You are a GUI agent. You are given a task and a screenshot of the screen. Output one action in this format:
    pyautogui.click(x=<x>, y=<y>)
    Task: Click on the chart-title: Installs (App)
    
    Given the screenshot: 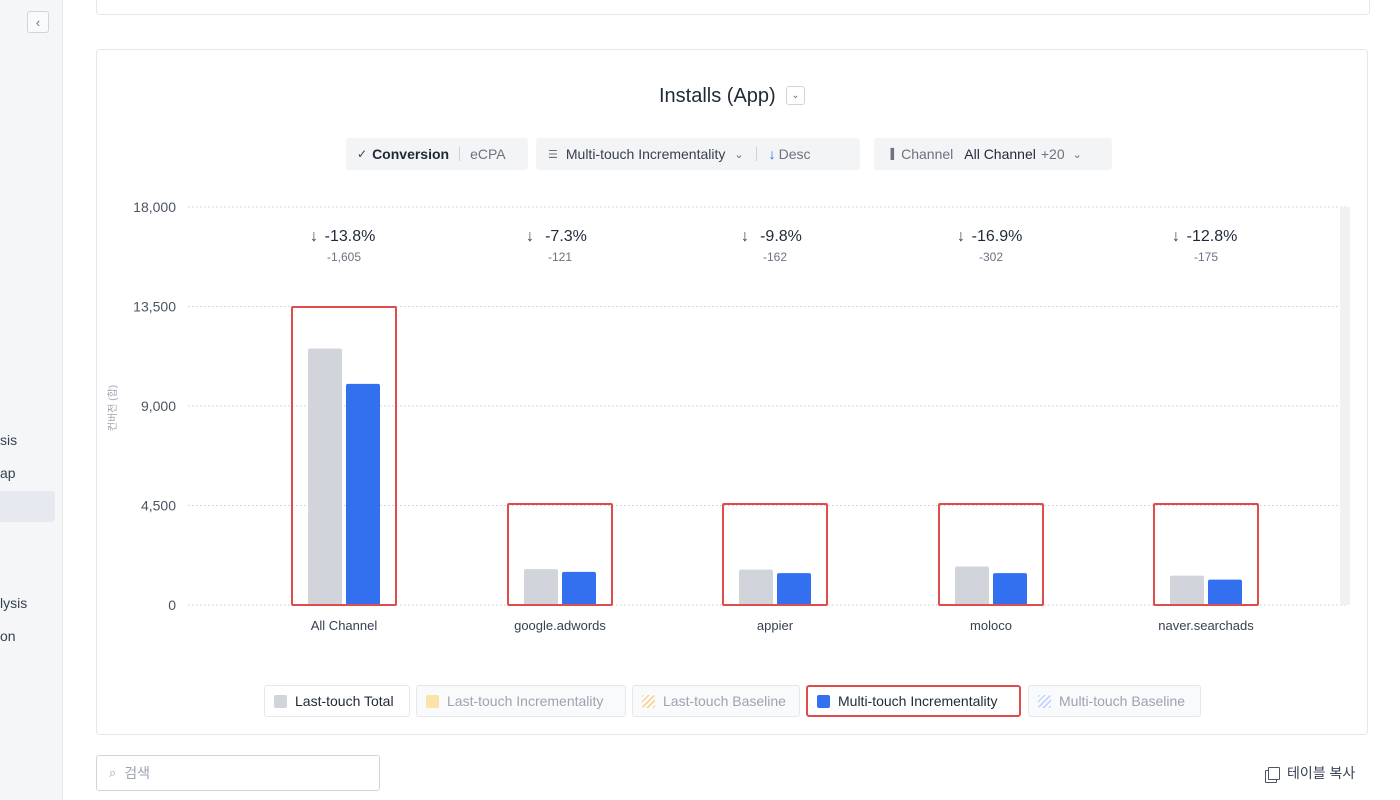 What is the action you would take?
    pyautogui.click(x=717, y=96)
    